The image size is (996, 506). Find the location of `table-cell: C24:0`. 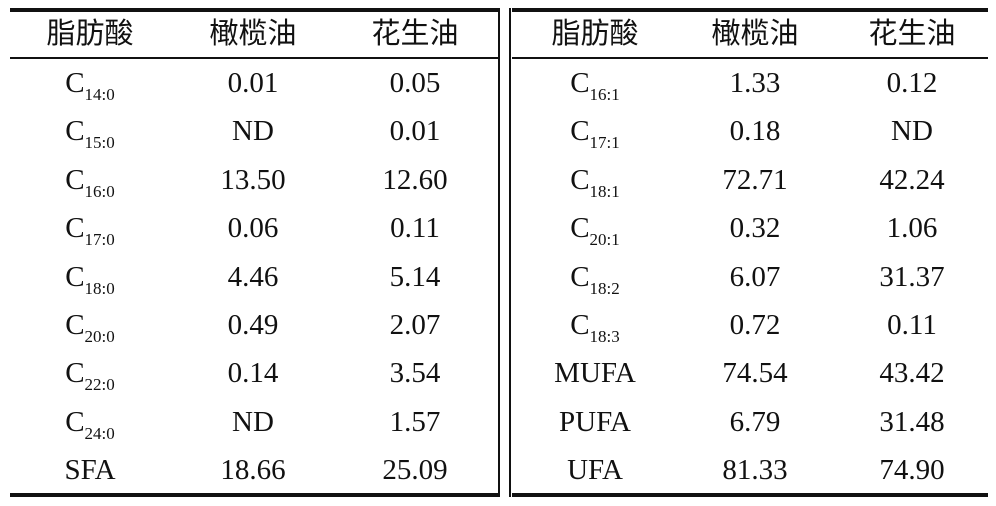

table-cell: C24:0 is located at coordinates (90, 428).